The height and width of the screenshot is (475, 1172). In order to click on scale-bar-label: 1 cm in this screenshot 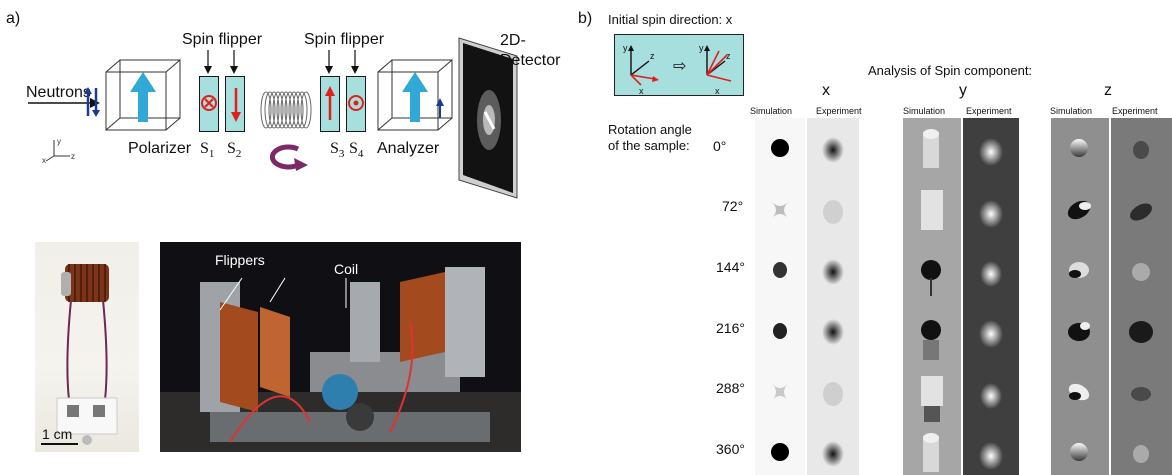, I will do `click(57, 434)`.